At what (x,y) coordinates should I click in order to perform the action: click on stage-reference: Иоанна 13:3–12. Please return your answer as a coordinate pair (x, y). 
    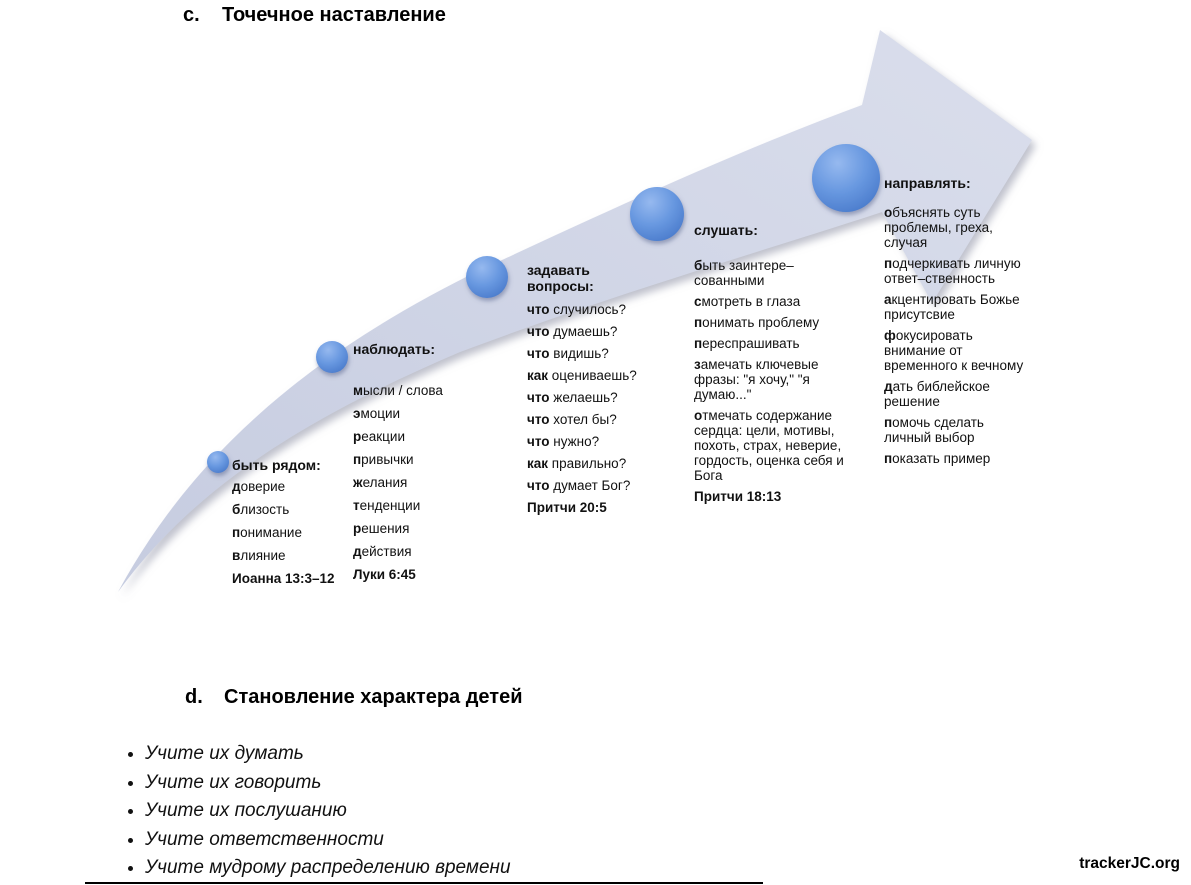
    Looking at the image, I should click on (283, 578).